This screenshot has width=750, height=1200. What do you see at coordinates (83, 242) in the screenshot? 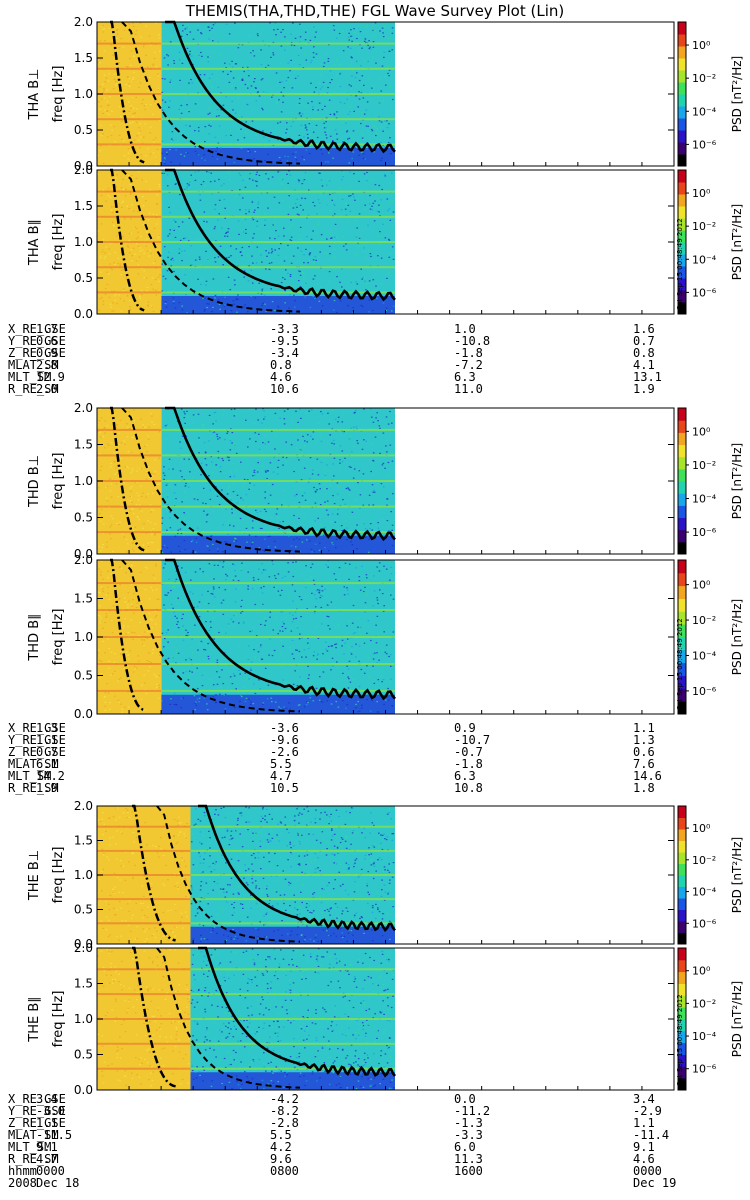
I see `y-tick-label: 1.0` at bounding box center [83, 242].